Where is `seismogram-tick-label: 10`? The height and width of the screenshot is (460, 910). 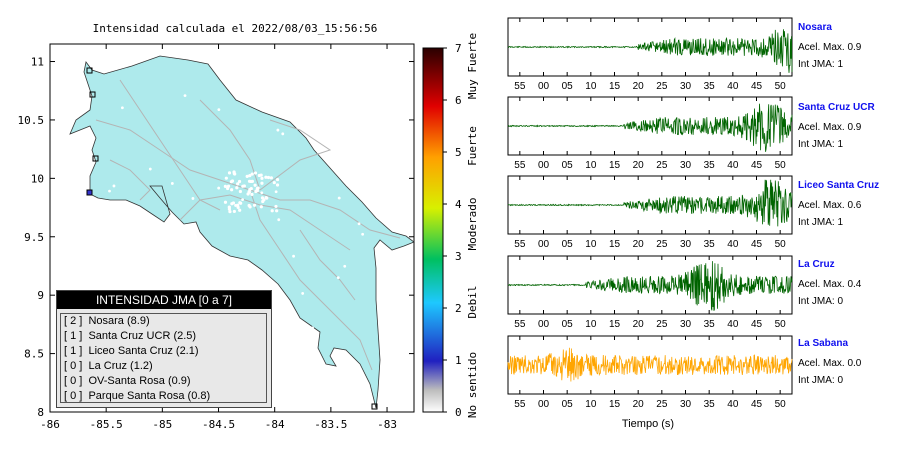
seismogram-tick-label: 10 is located at coordinates (591, 244).